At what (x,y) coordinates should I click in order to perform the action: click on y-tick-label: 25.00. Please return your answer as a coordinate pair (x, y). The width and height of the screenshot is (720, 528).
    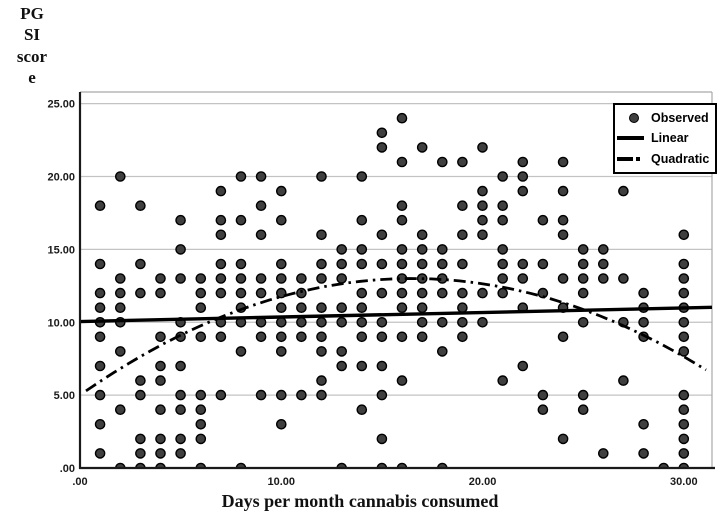
    Looking at the image, I should click on (61, 105).